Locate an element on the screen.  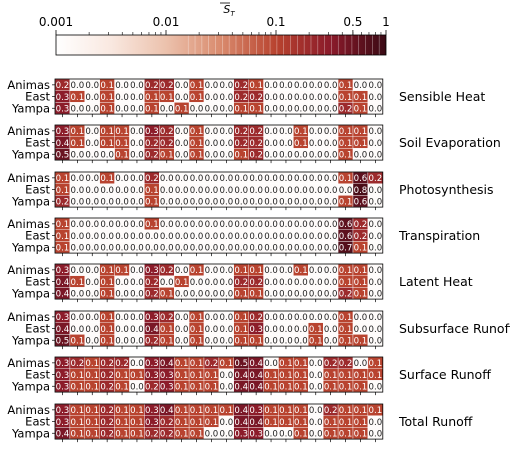
panel-title: Subsurface Runoff is located at coordinates (454, 328).